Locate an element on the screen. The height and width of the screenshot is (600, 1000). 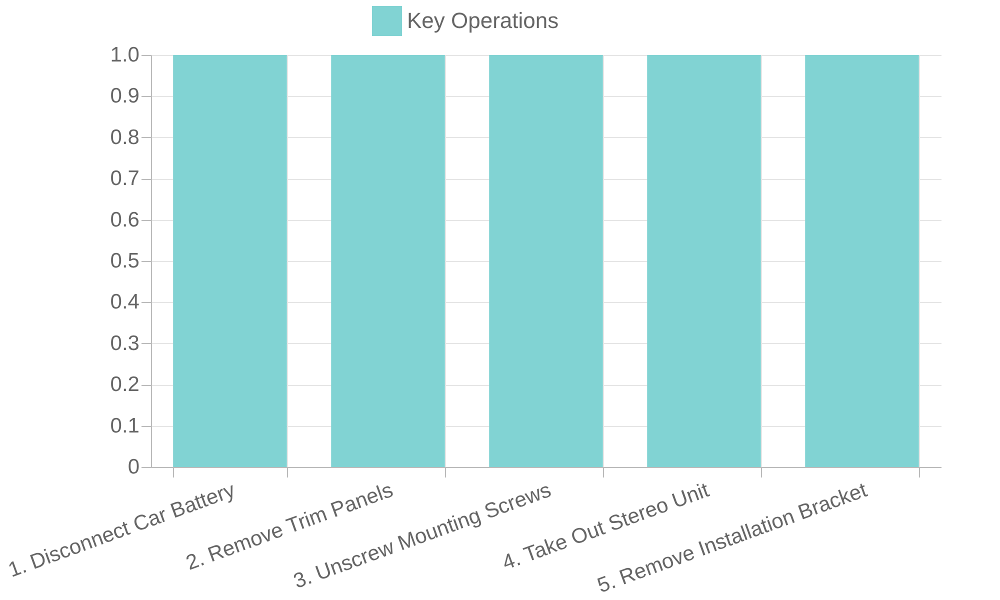
legend-label: Key Operations is located at coordinates (483, 20).